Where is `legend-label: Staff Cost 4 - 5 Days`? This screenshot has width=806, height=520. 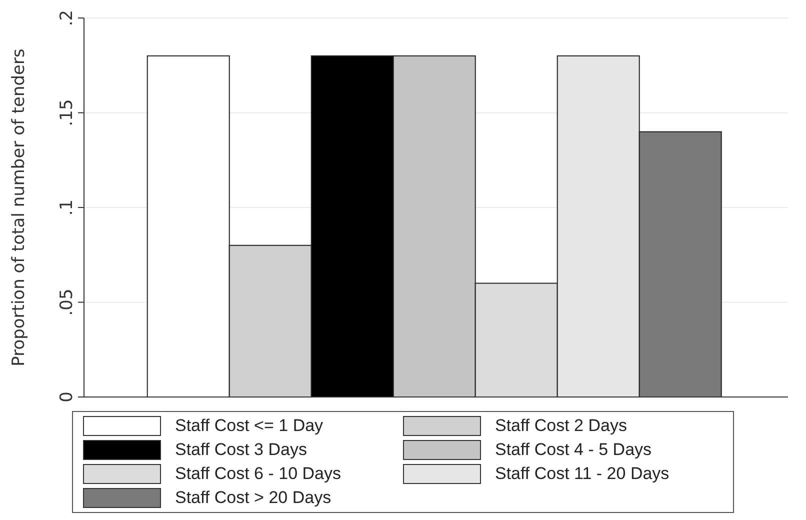 legend-label: Staff Cost 4 - 5 Days is located at coordinates (573, 450).